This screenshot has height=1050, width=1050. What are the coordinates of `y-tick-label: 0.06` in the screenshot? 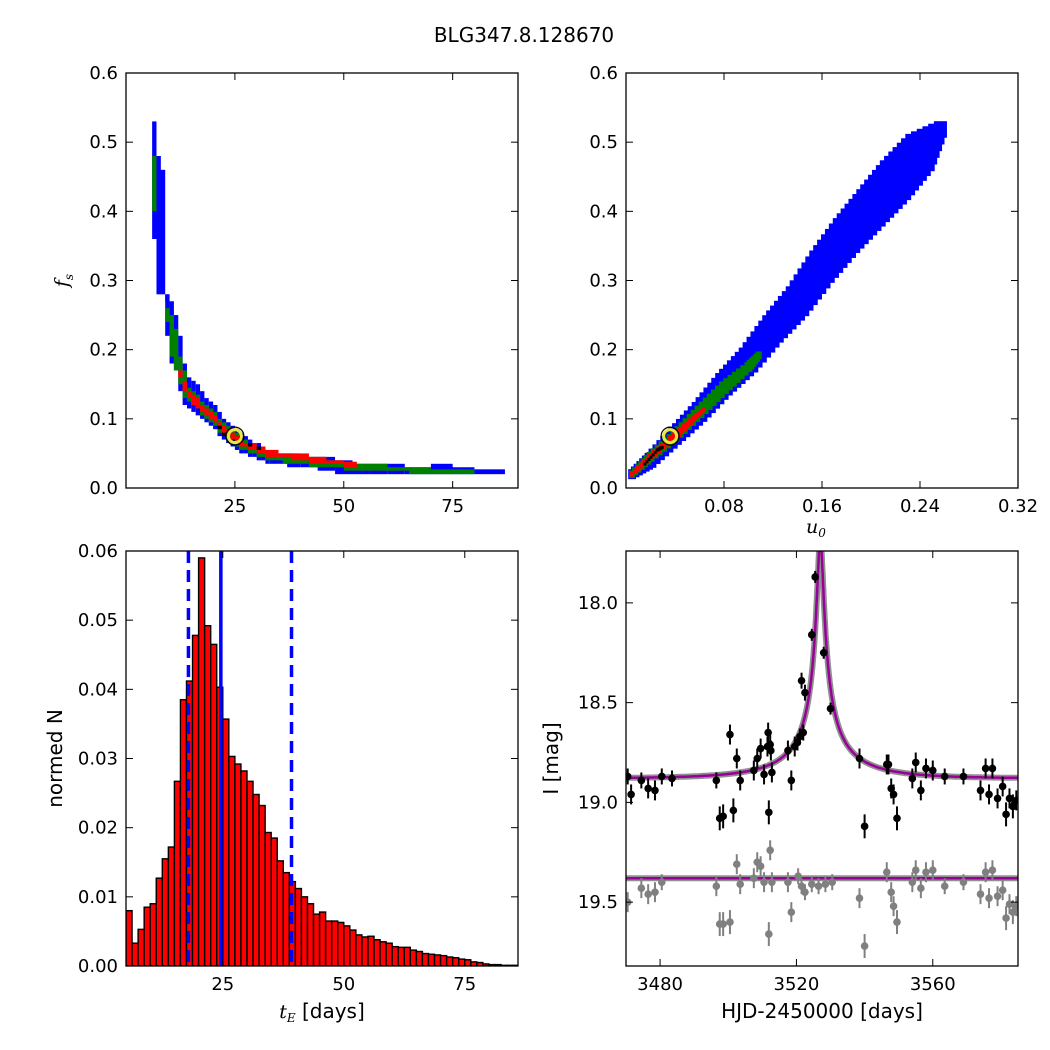 It's located at (98, 551).